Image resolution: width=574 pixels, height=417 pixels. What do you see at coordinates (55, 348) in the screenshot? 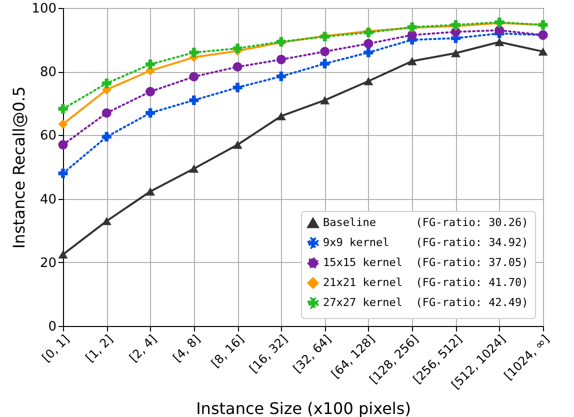
I see `x-tick-label: [0, 1]` at bounding box center [55, 348].